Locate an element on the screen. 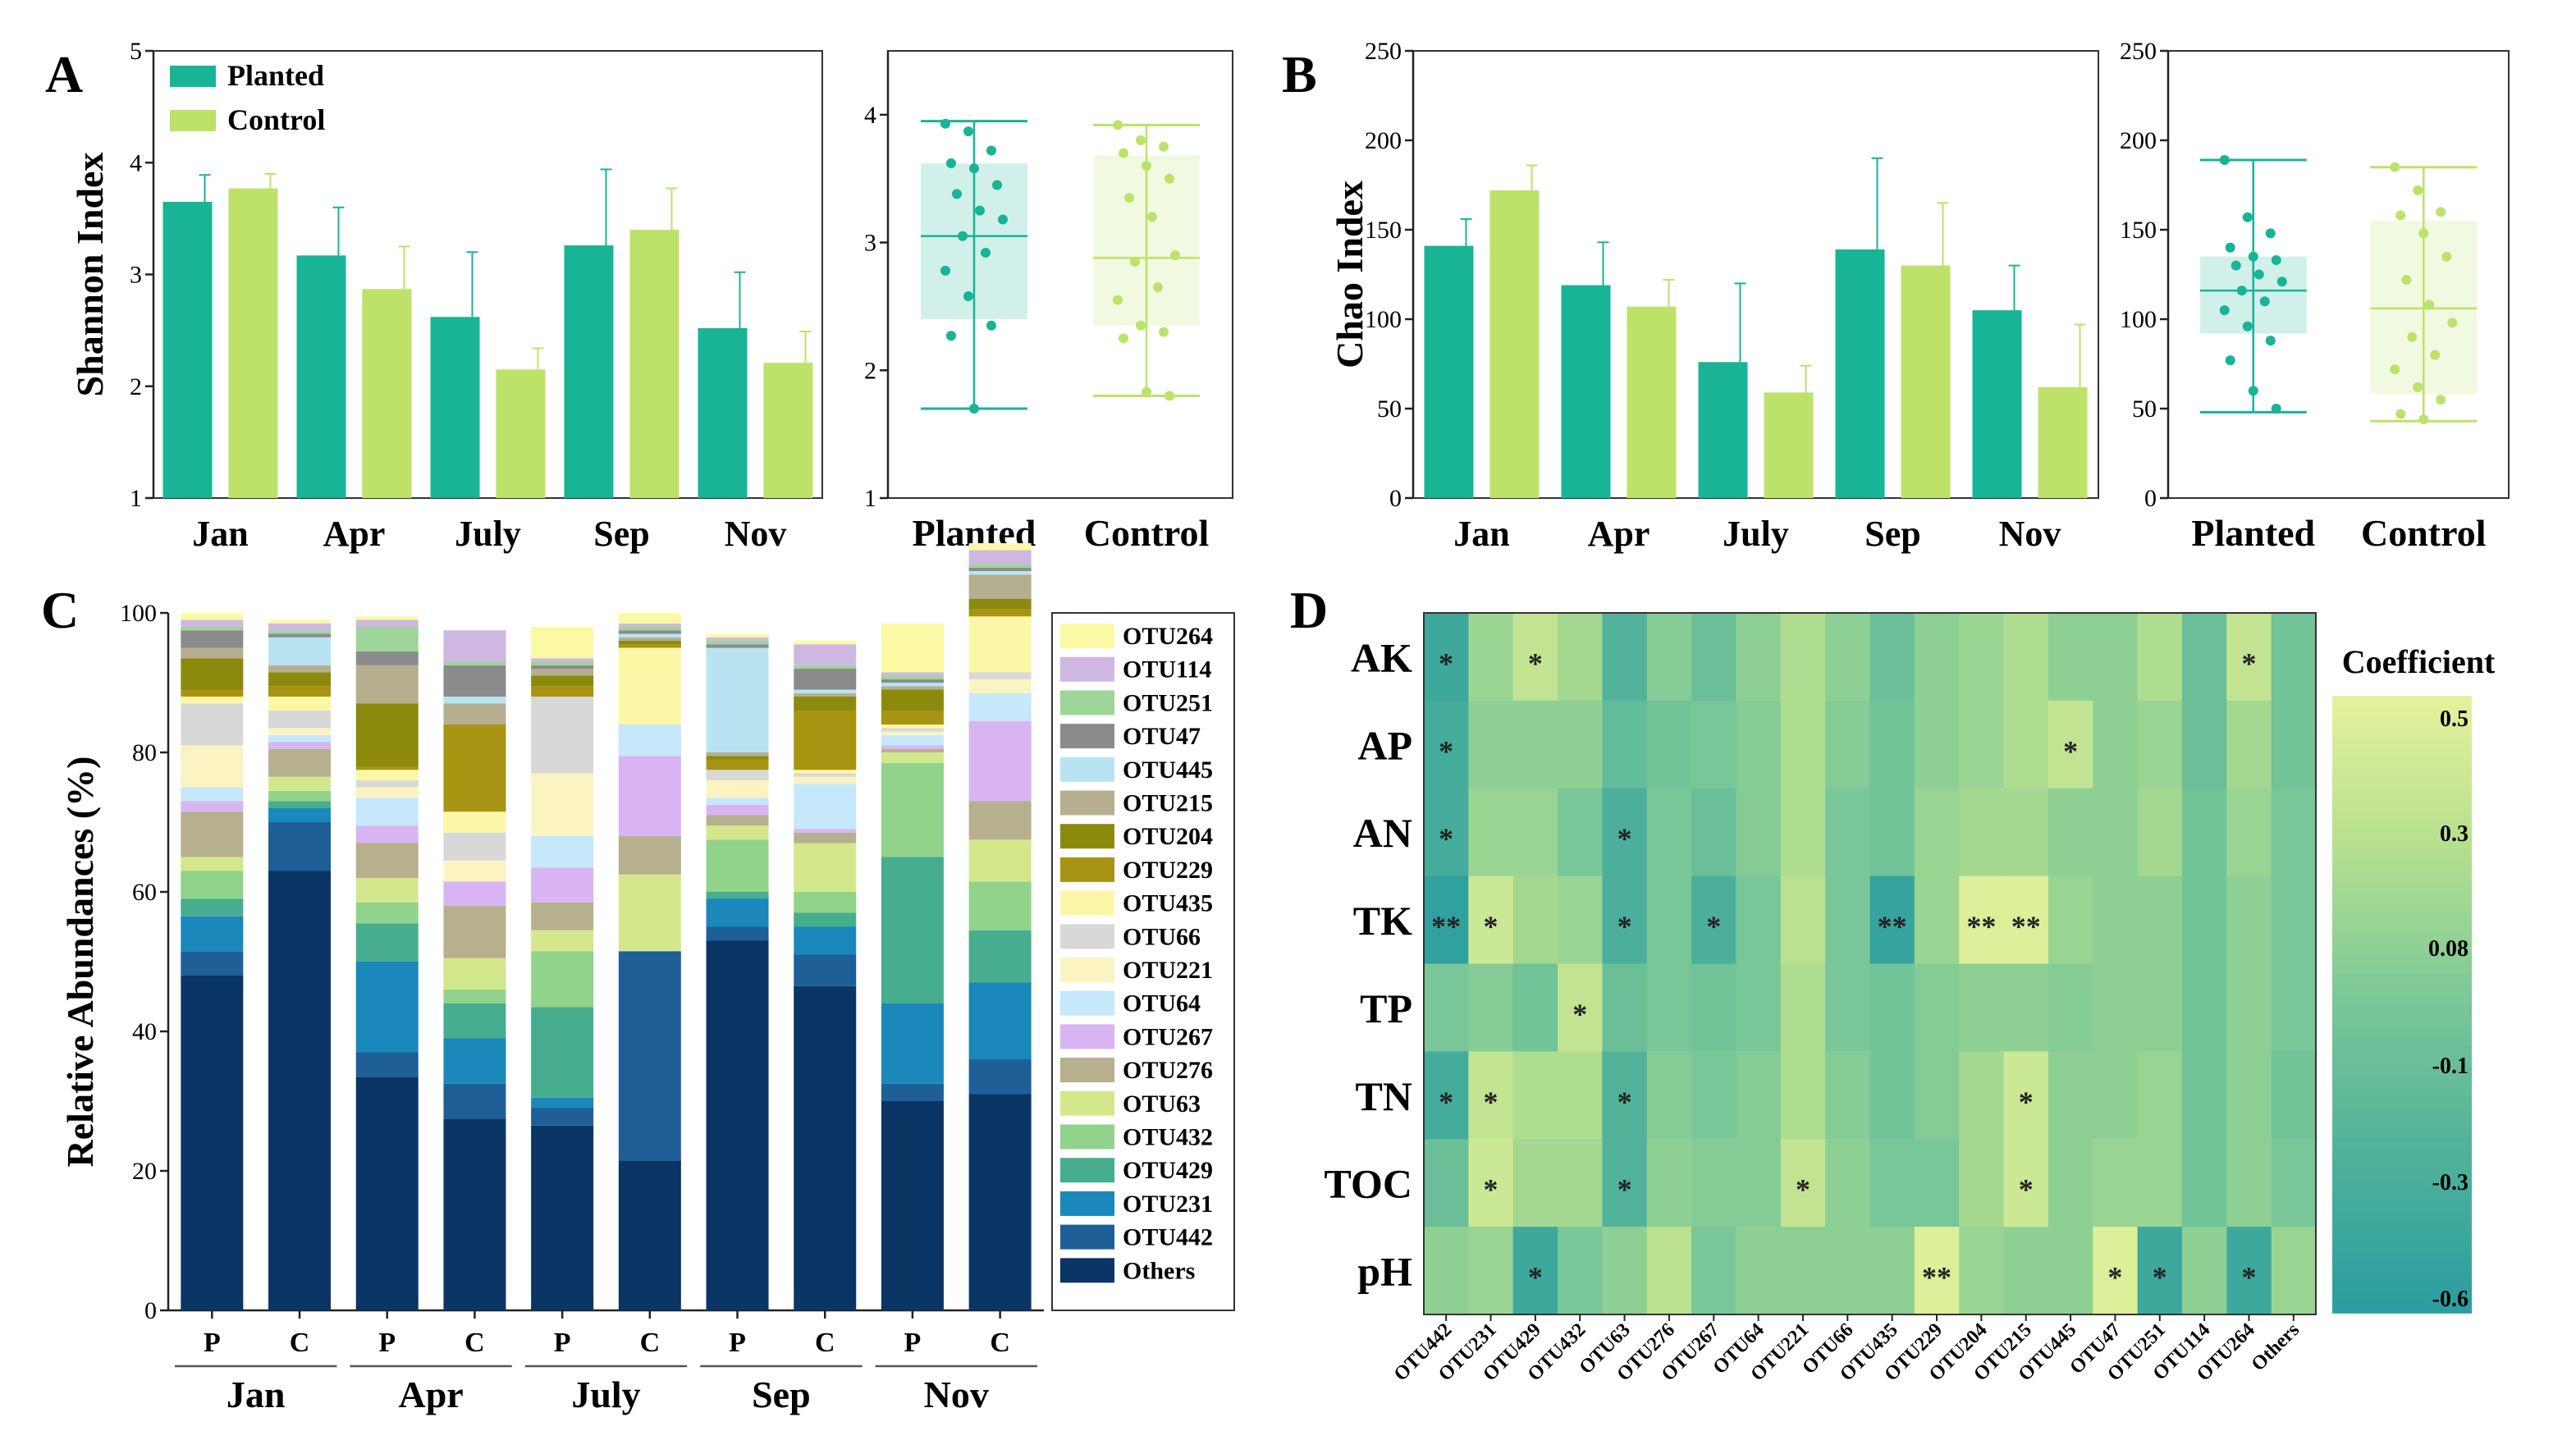 The image size is (2576, 1440). panel-label-c: C is located at coordinates (60, 610).